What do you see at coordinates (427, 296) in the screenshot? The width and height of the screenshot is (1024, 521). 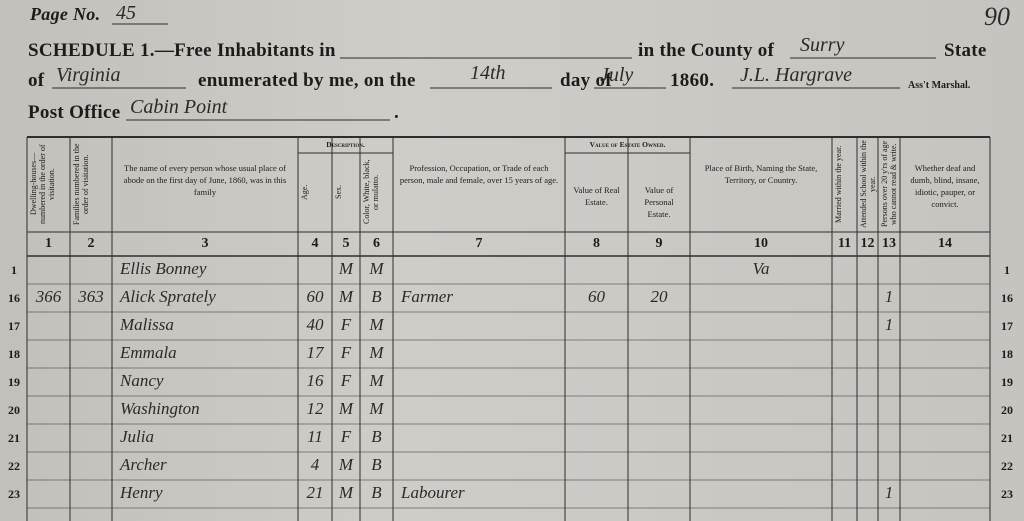 I see `cell: Farmer` at bounding box center [427, 296].